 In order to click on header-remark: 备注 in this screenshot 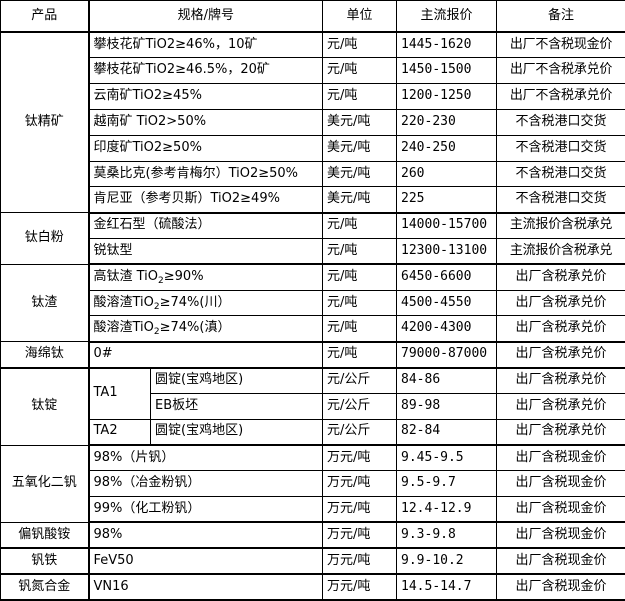, I will do `click(561, 17)`.